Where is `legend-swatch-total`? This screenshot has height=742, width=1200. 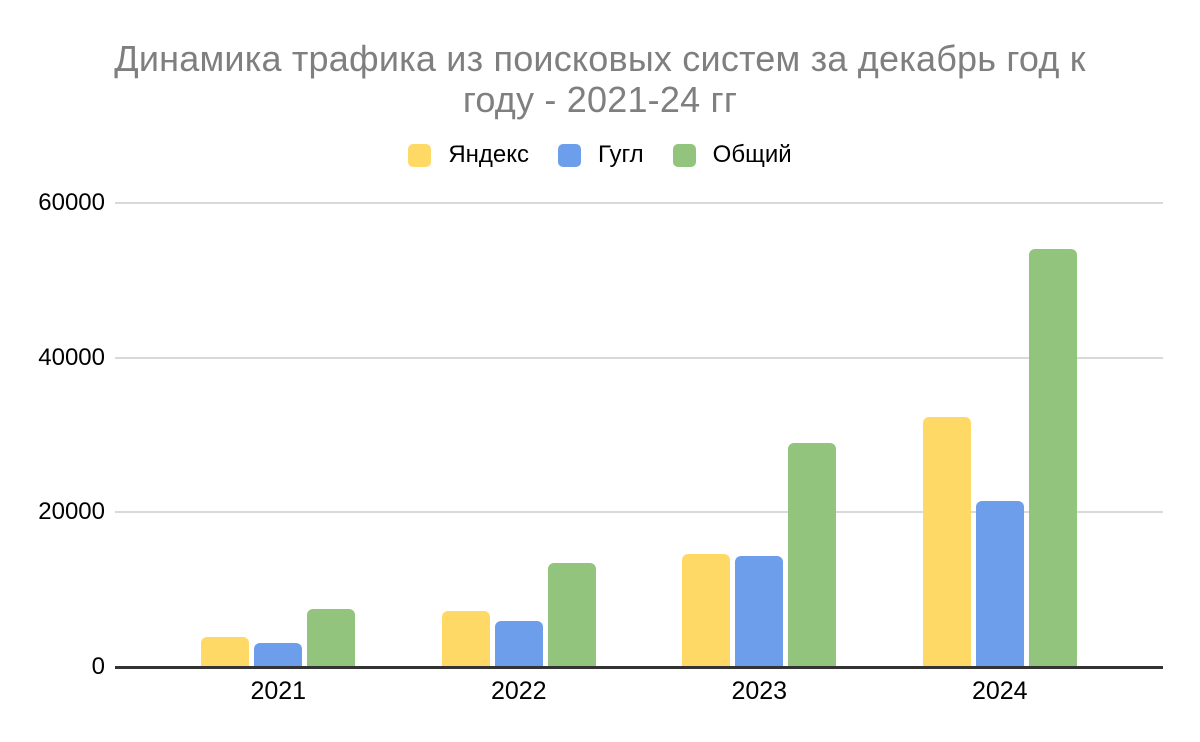 legend-swatch-total is located at coordinates (684, 155).